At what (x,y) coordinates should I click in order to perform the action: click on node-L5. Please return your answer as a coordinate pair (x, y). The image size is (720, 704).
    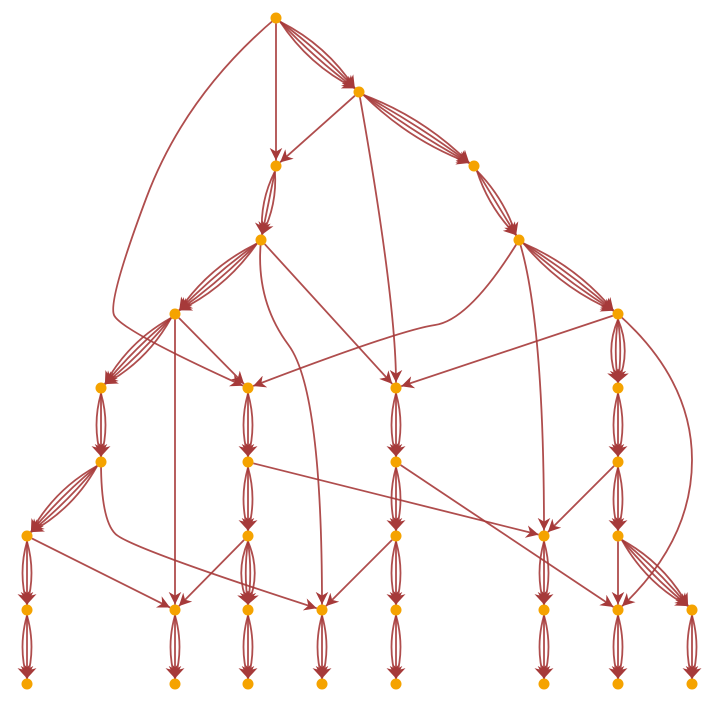
    Looking at the image, I should click on (396, 684).